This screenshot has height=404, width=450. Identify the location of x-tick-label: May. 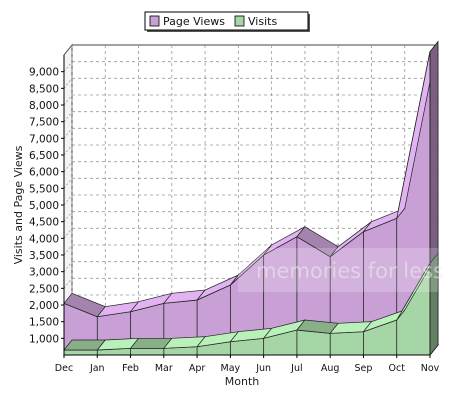
(231, 368).